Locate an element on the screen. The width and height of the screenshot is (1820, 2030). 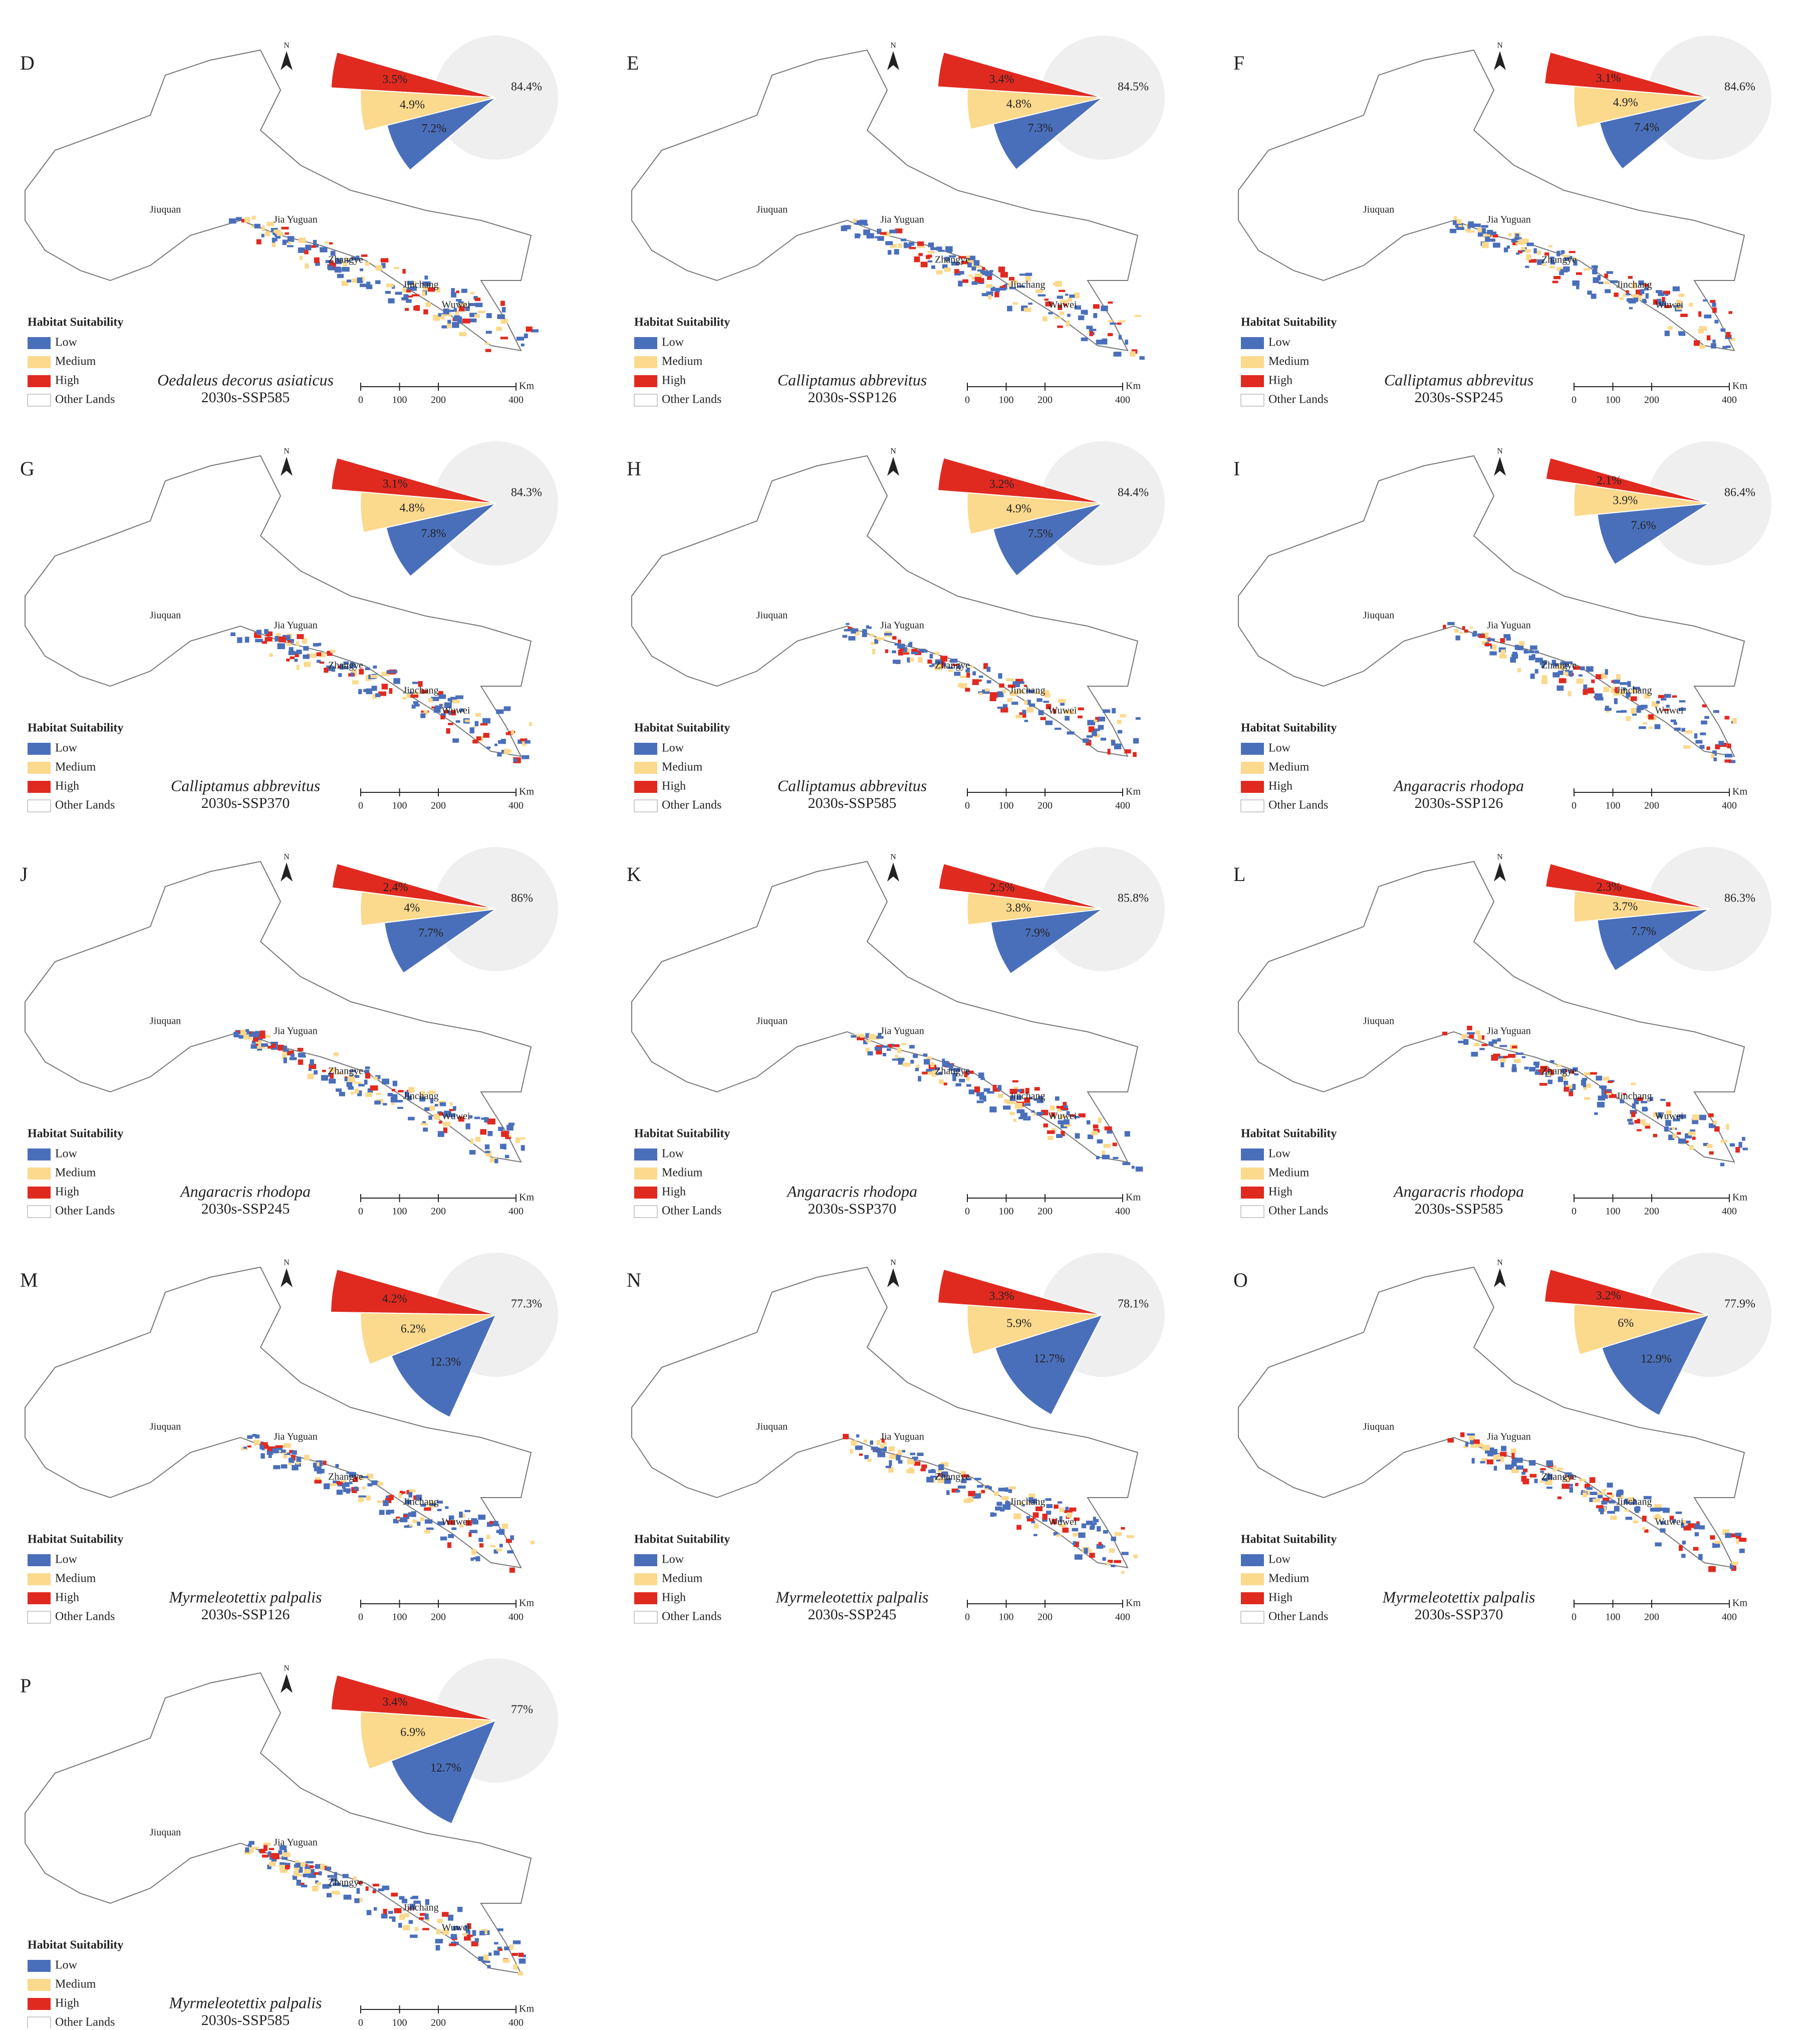
pie-value-label: 85.8% is located at coordinates (1134, 899).